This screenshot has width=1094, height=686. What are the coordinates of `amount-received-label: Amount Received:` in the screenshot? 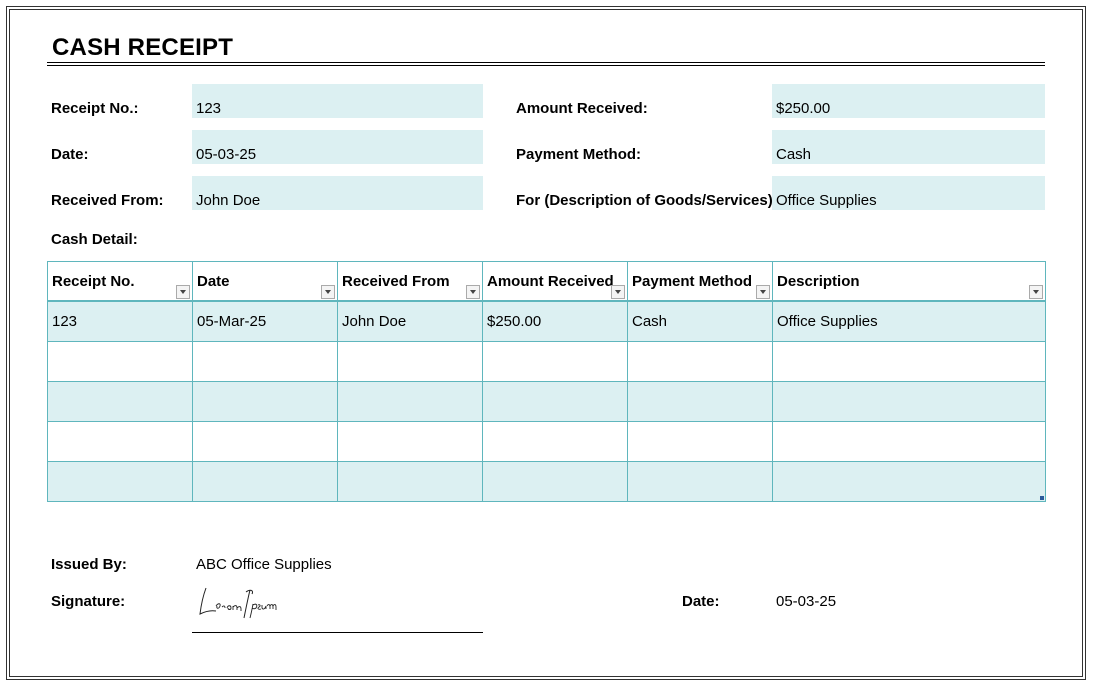 It's located at (582, 108).